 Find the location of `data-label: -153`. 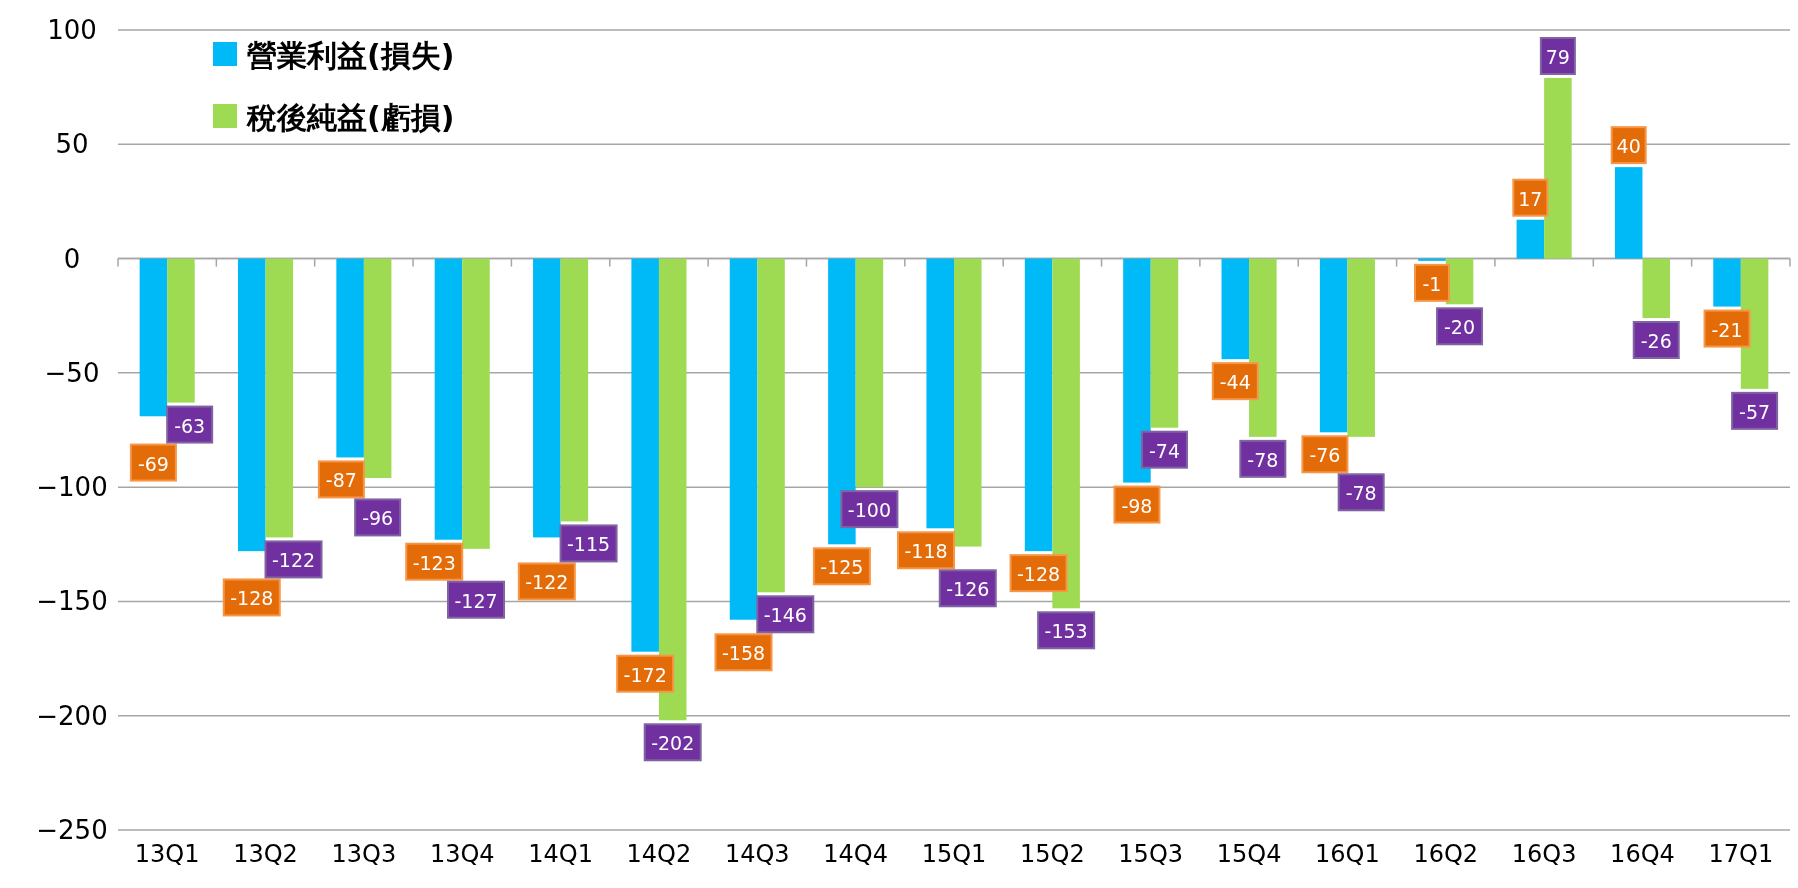

data-label: -153 is located at coordinates (1066, 631).